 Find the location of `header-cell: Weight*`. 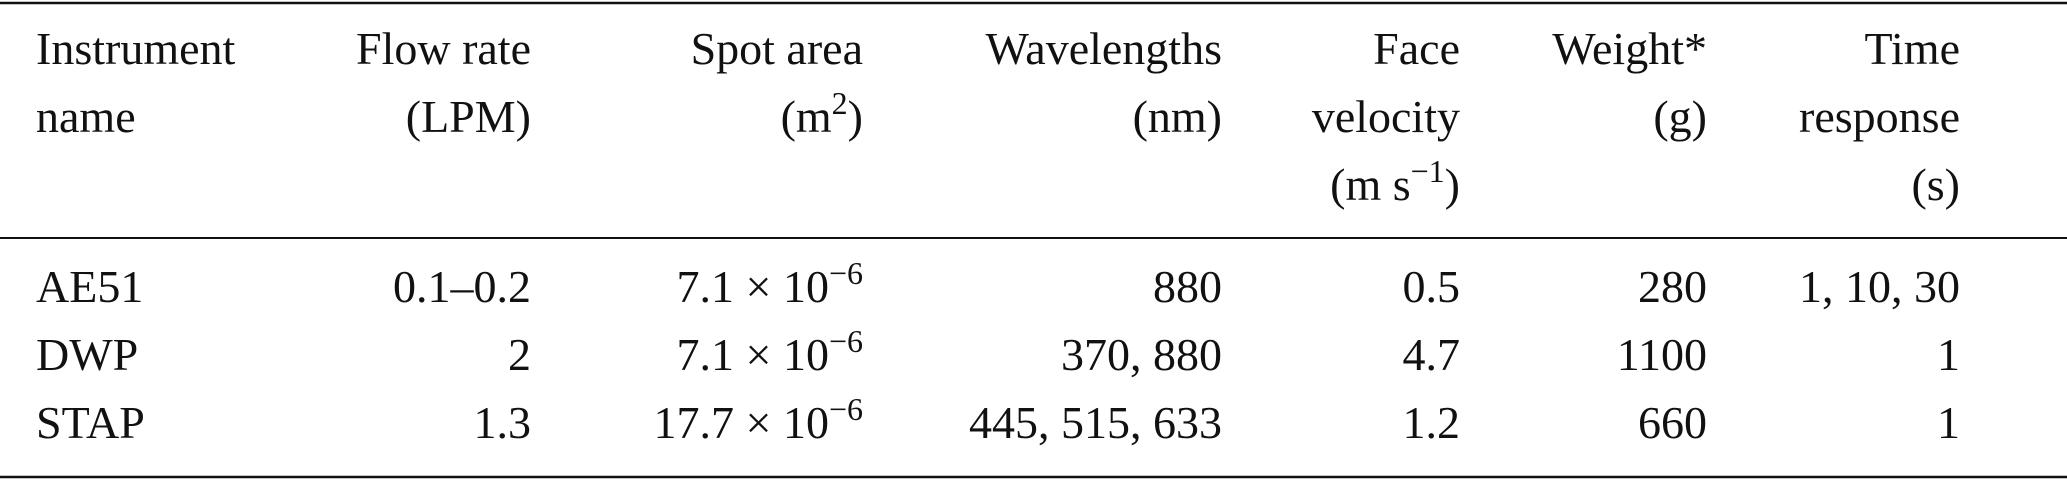

header-cell: Weight* is located at coordinates (1629, 48).